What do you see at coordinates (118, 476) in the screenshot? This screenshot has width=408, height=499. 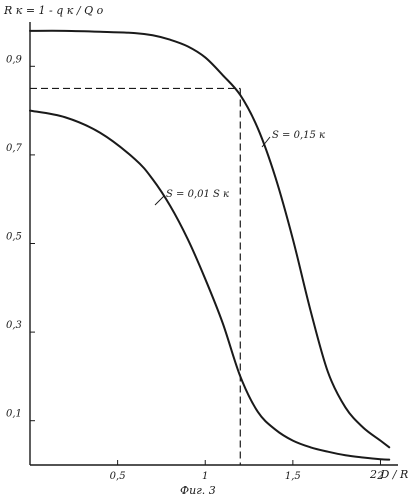 I see `x-tick-label-0: 0,5` at bounding box center [118, 476].